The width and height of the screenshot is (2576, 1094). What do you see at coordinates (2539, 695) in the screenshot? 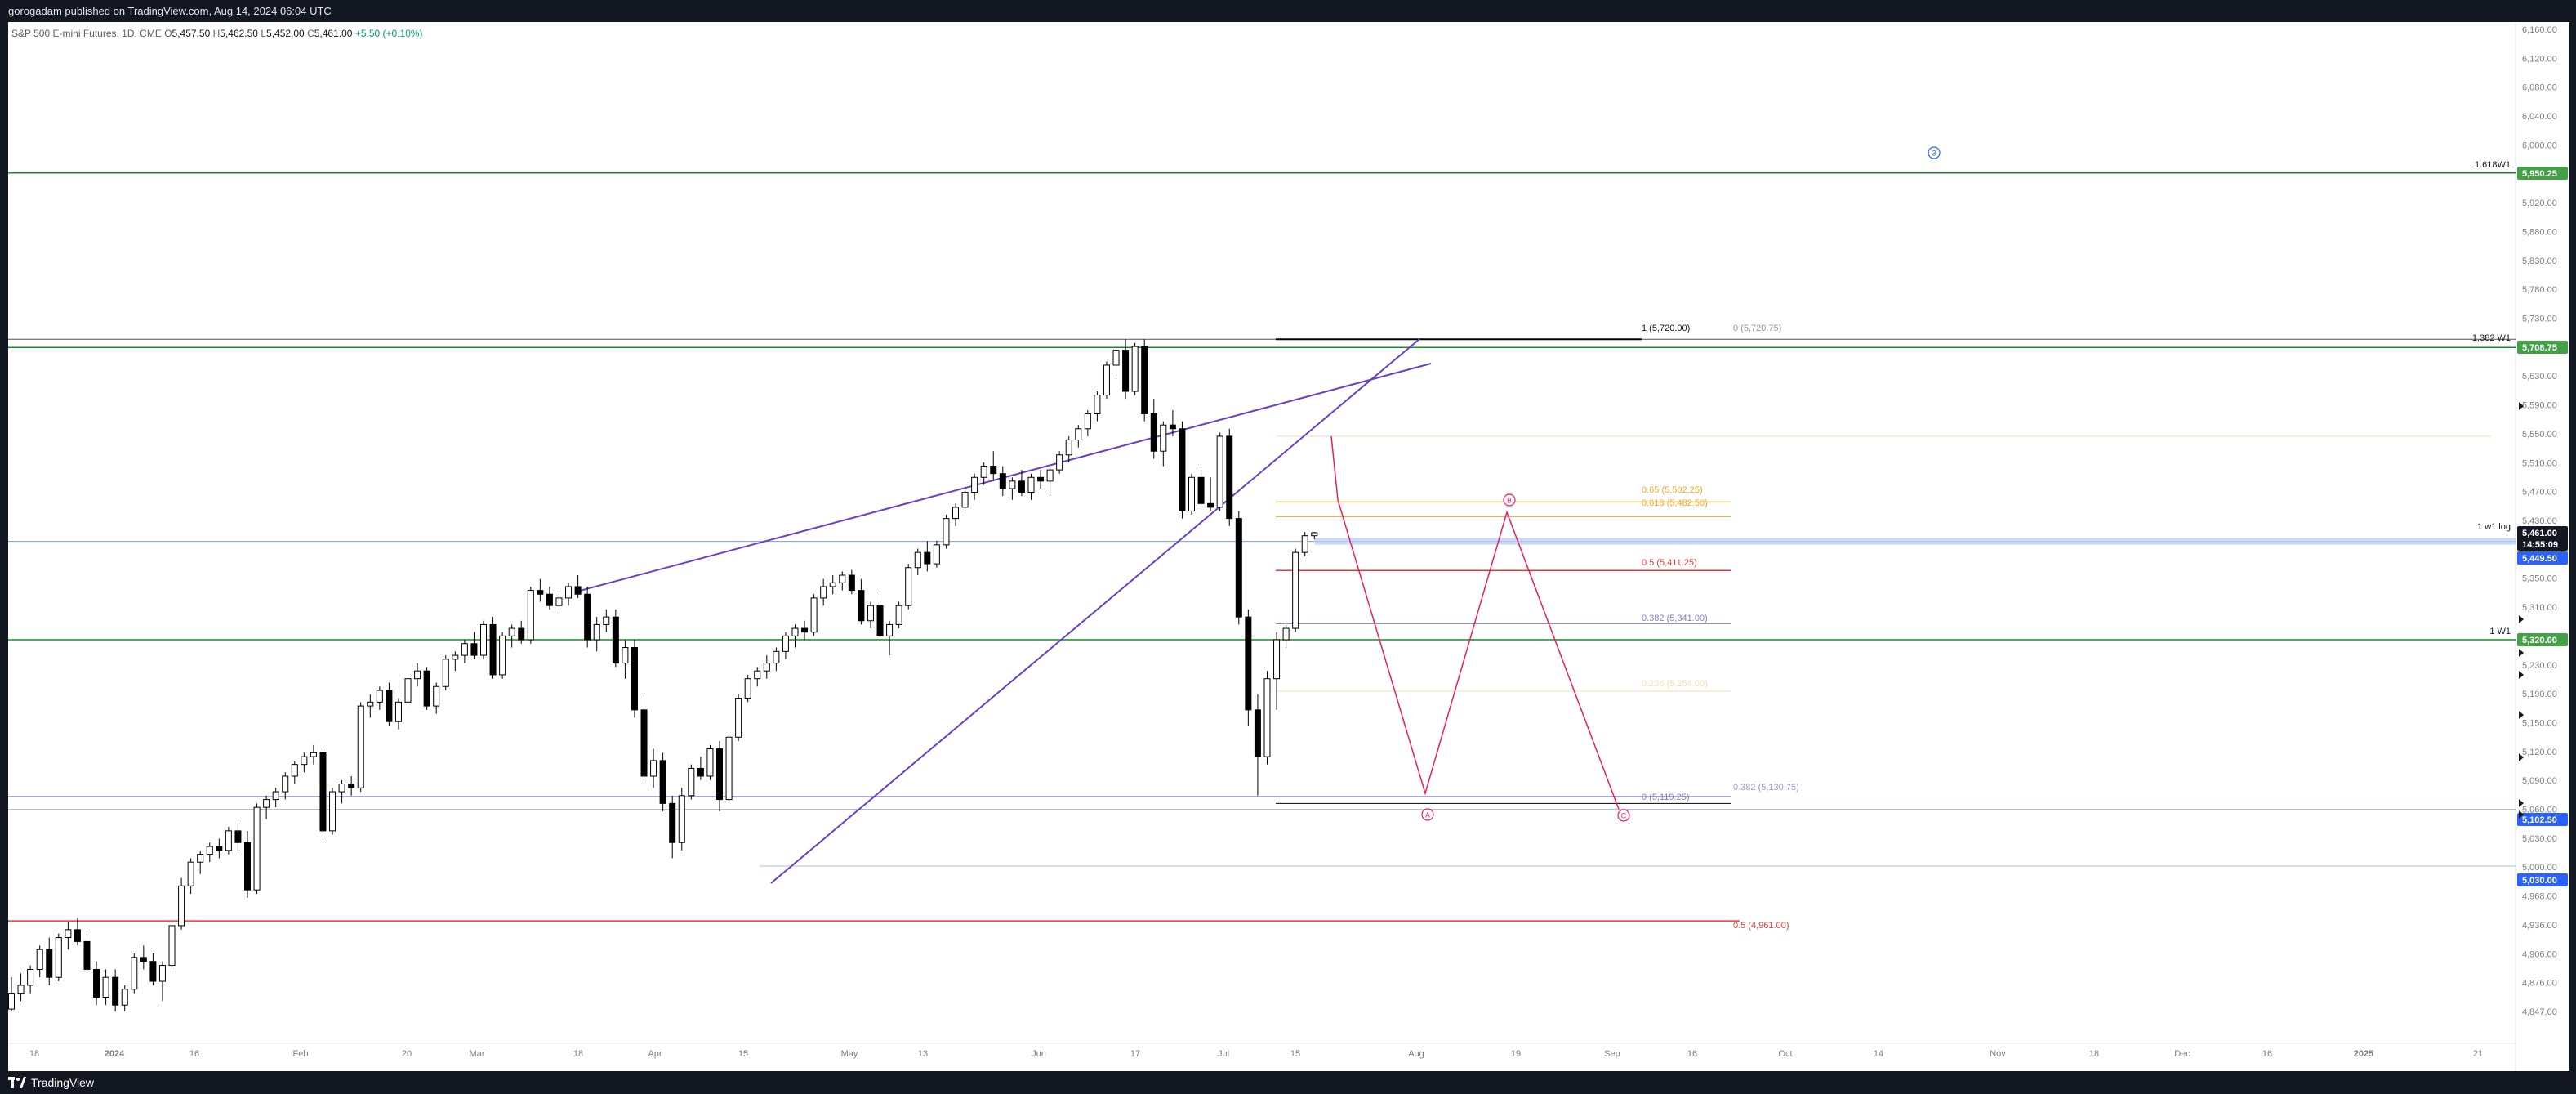
I see `y-axis-tick-label: 5,190.00` at bounding box center [2539, 695].